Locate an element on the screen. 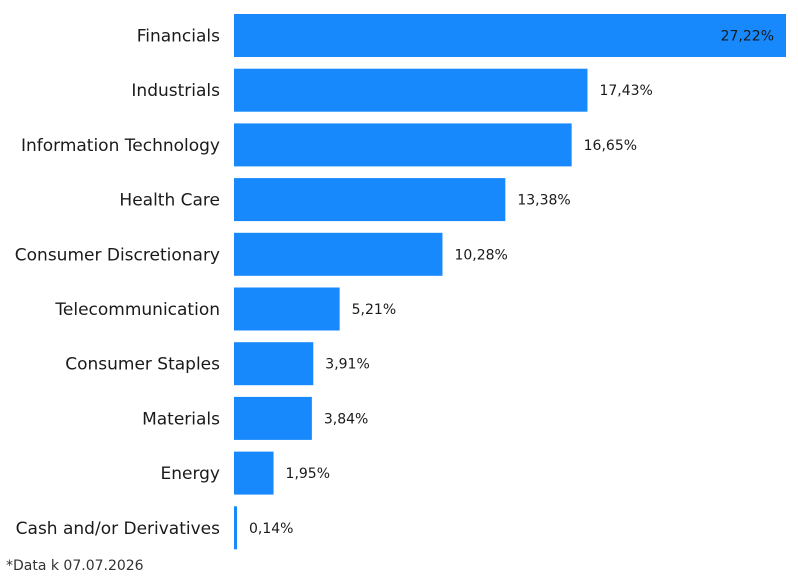  category-label: Consumer Discretionary is located at coordinates (117, 255).